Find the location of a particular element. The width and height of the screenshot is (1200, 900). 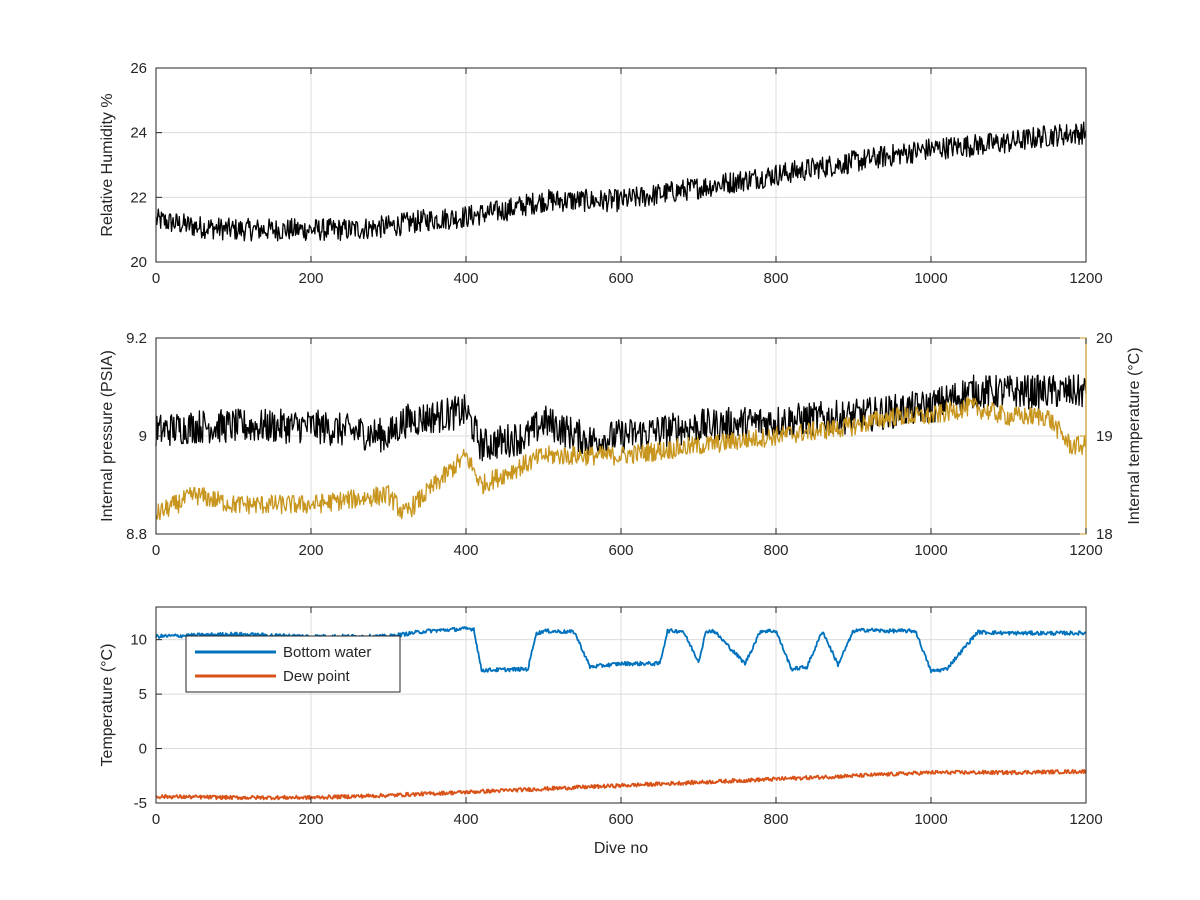

y-tick-label: -5 is located at coordinates (140, 803).